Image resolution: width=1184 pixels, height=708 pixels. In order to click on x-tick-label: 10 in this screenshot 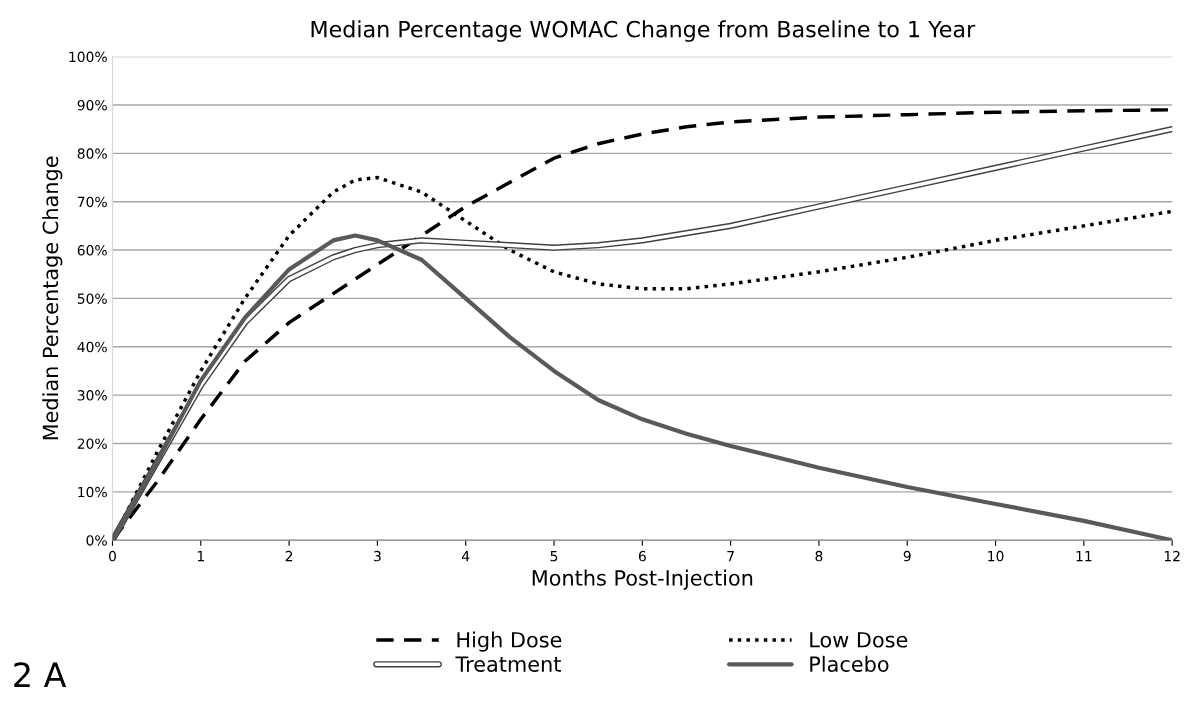, I will do `click(996, 556)`.